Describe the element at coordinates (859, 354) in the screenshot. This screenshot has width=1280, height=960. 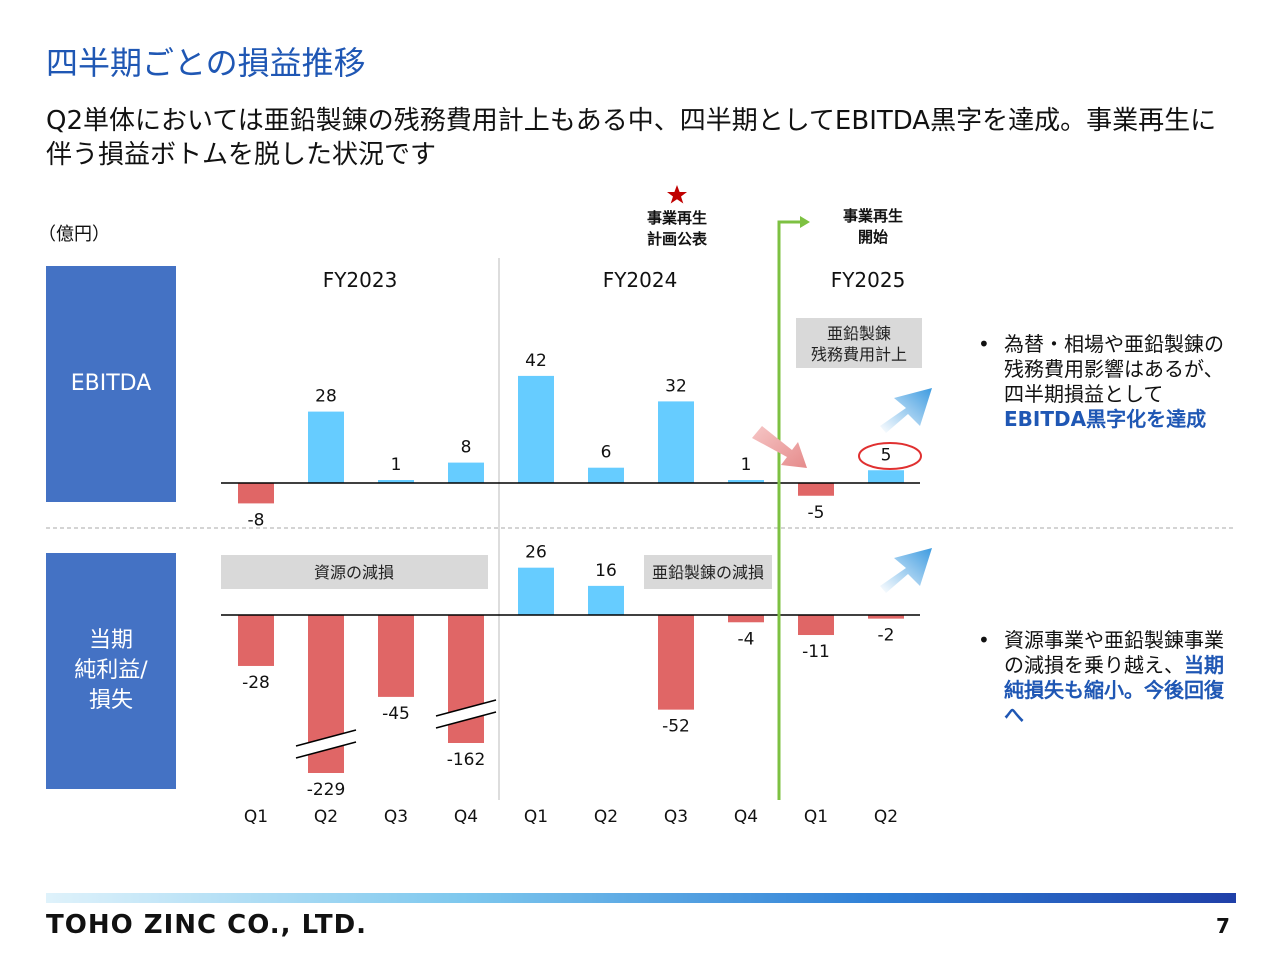
I see `annotation-zinc-costs-2: 残務費用計上` at that location.